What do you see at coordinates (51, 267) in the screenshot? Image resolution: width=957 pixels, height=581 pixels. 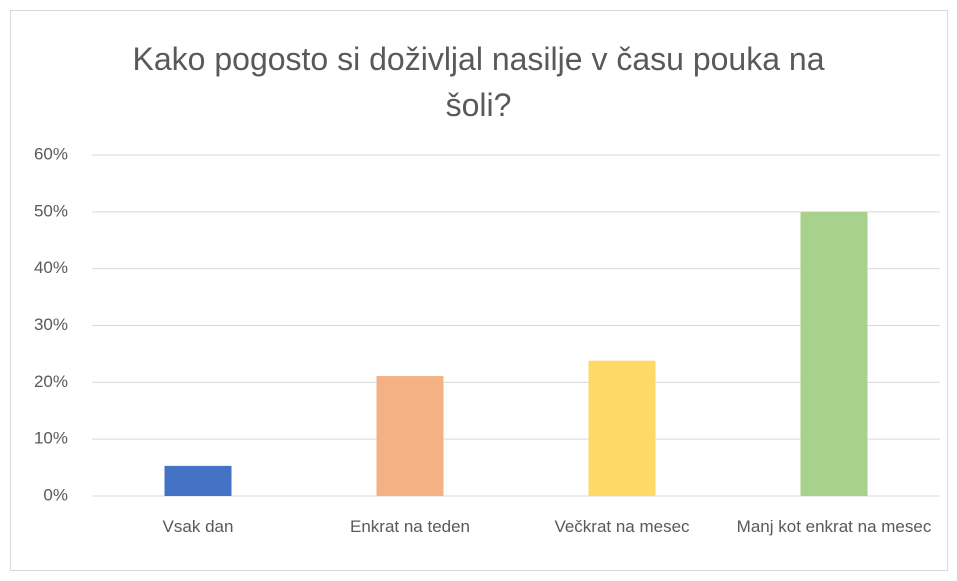 I see `y-tick-label: 40%` at bounding box center [51, 267].